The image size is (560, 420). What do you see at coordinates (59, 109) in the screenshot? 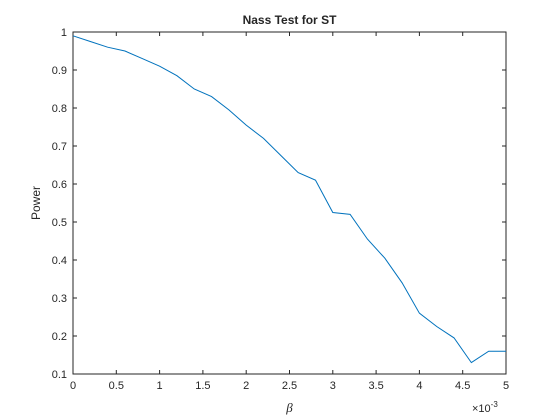
I see `y-tick-label: 0.8` at bounding box center [59, 109].